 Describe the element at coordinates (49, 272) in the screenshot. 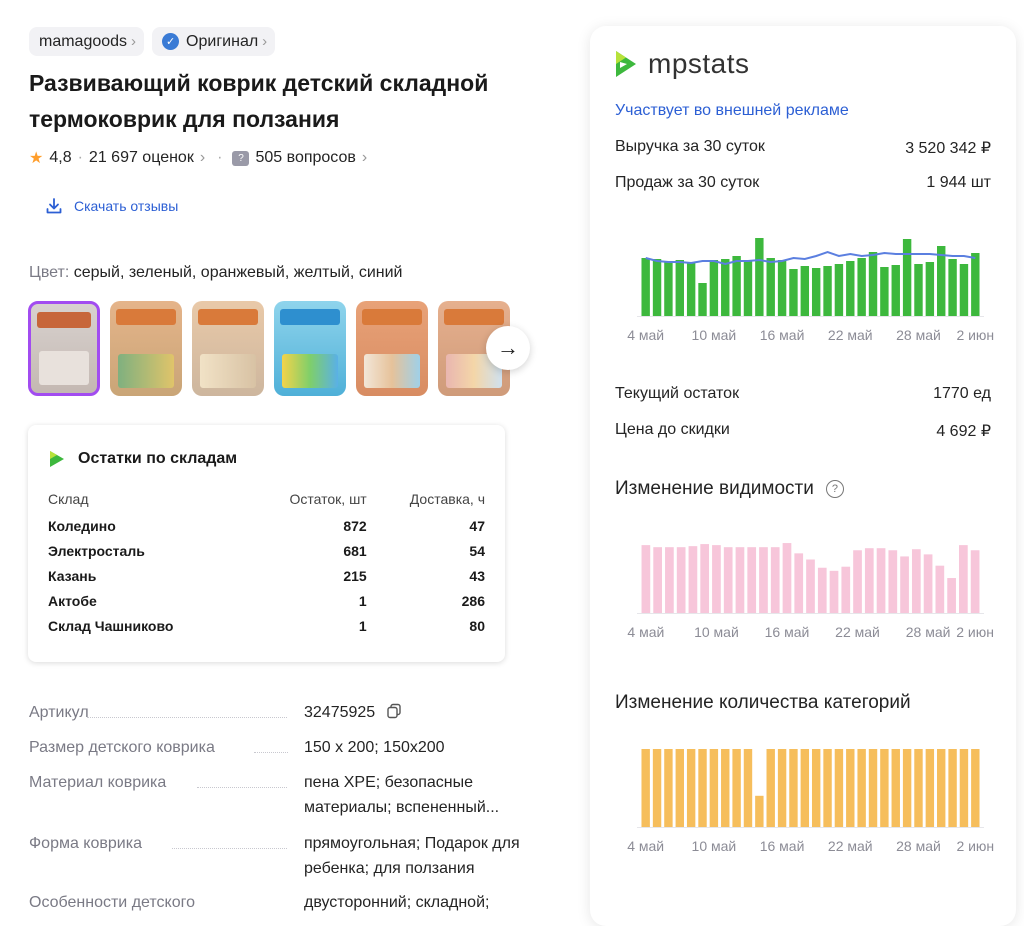

I see `color-label: Цвет:` at that location.